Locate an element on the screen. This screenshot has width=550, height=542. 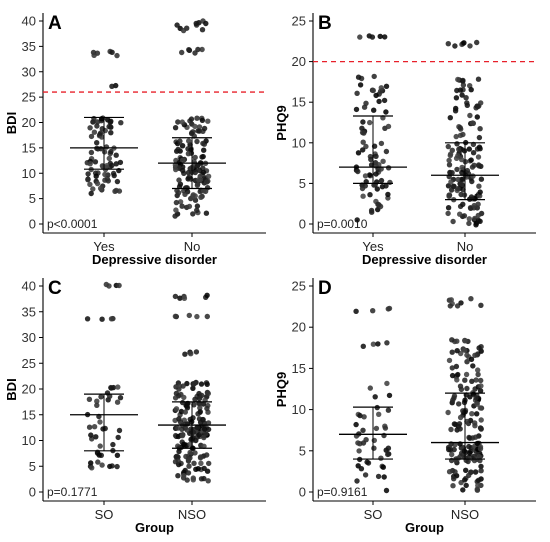
y-axis-title: BDI is located at coordinates (11, 389).